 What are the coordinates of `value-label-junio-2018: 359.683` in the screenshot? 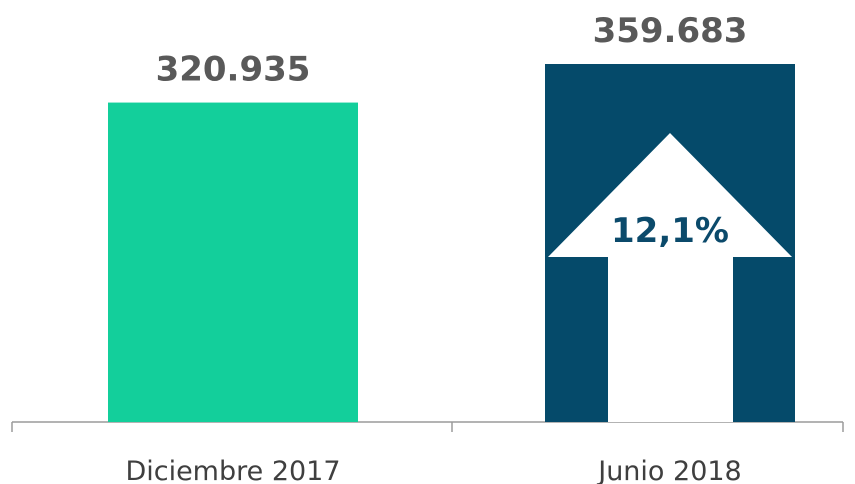 It's located at (670, 31).